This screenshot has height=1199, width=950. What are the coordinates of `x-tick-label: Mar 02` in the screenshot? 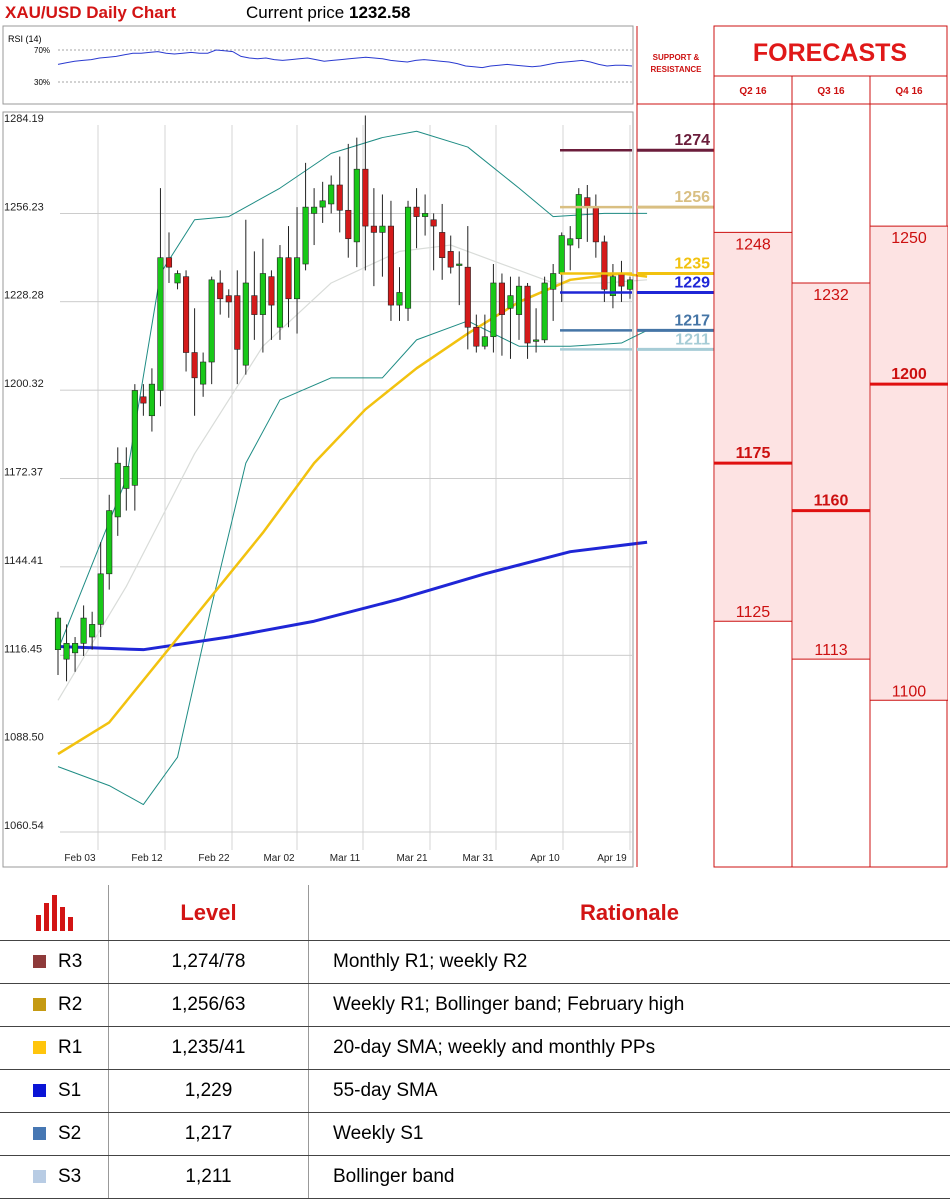 It's located at (279, 858).